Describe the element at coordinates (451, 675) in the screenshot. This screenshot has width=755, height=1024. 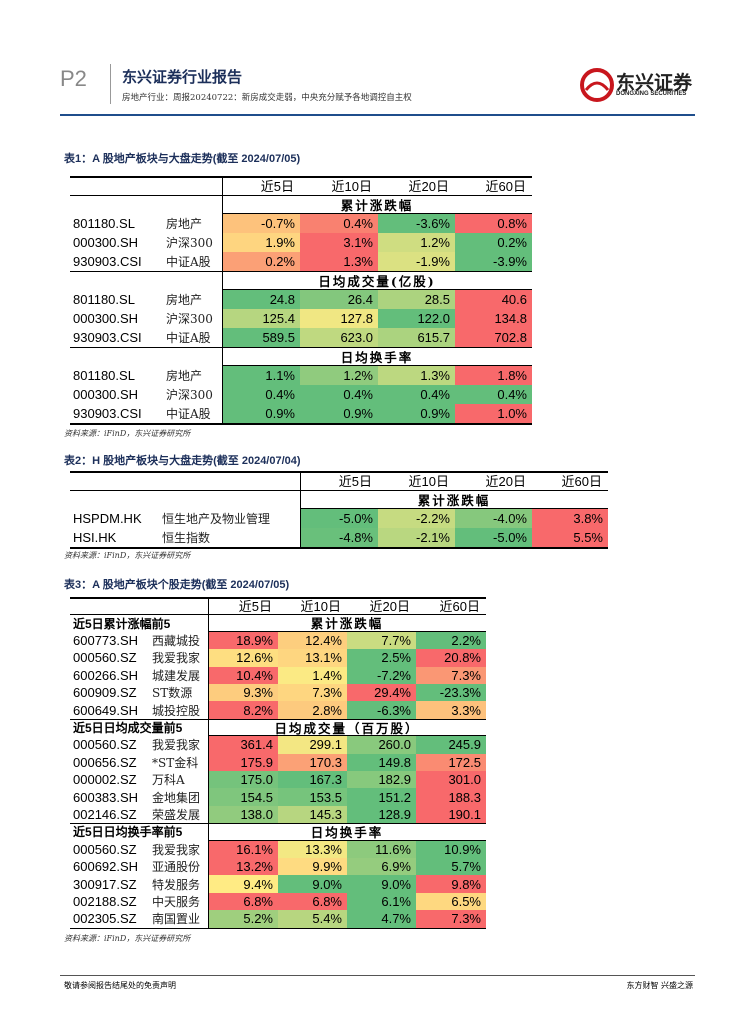
I see `value-cell: 7.3%` at that location.